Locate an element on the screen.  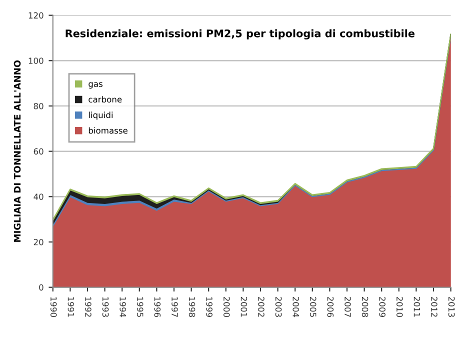
x-tick-label: 1993 is located at coordinates (105, 307).